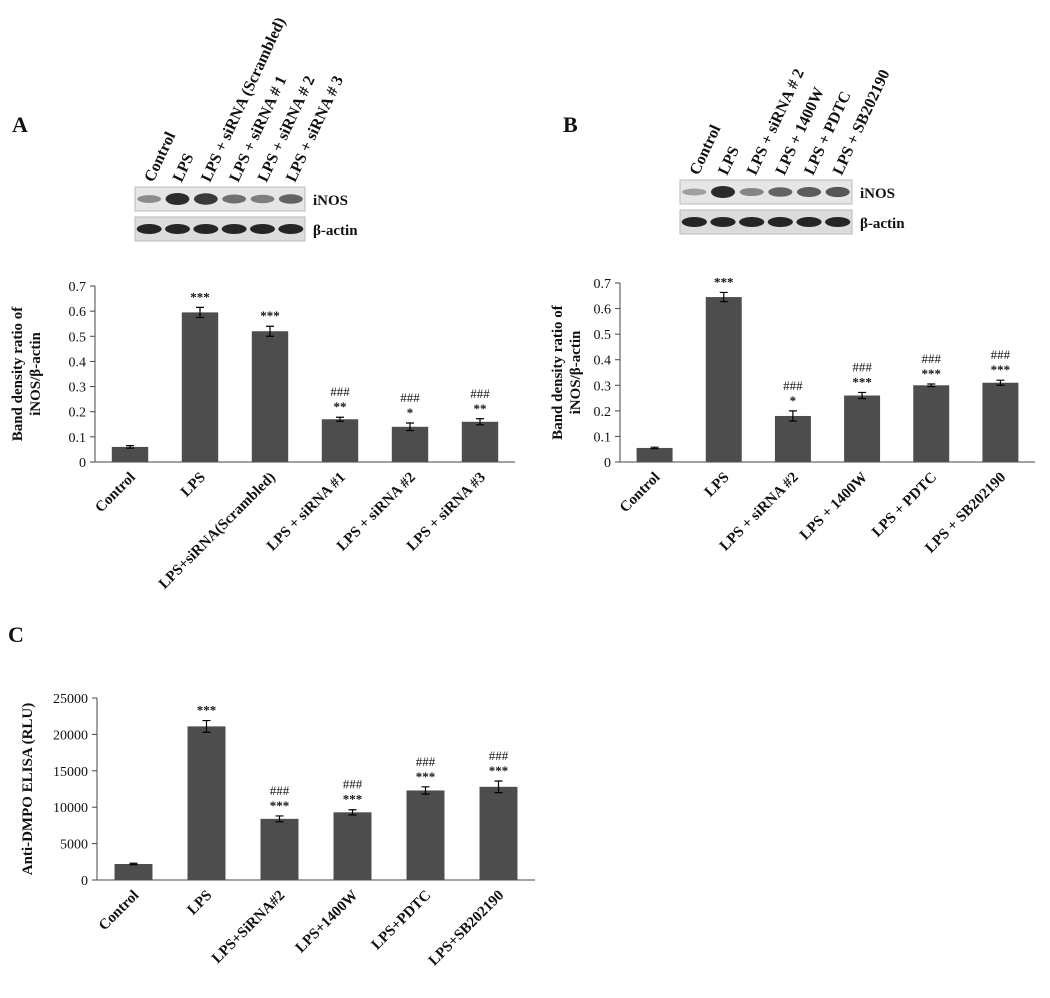  I want to click on blot-band-label: β-actin, so click(335, 231).